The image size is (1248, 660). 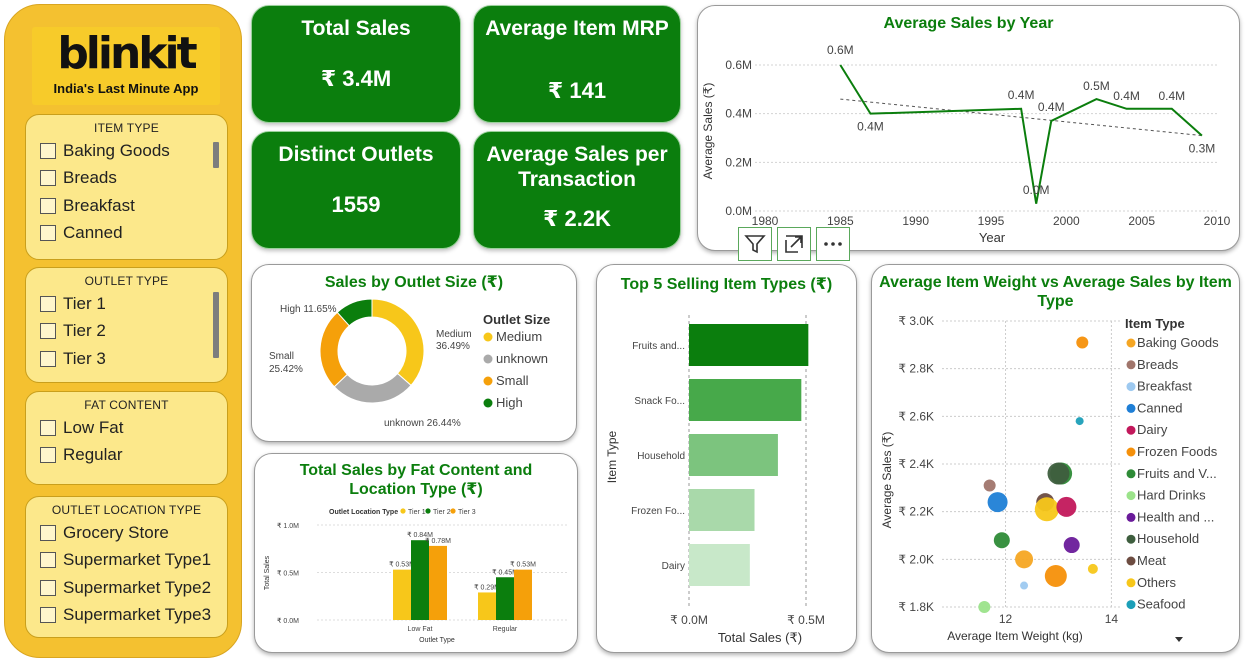 What do you see at coordinates (422, 423) in the screenshot?
I see `data-label: unknown 26.44%` at bounding box center [422, 423].